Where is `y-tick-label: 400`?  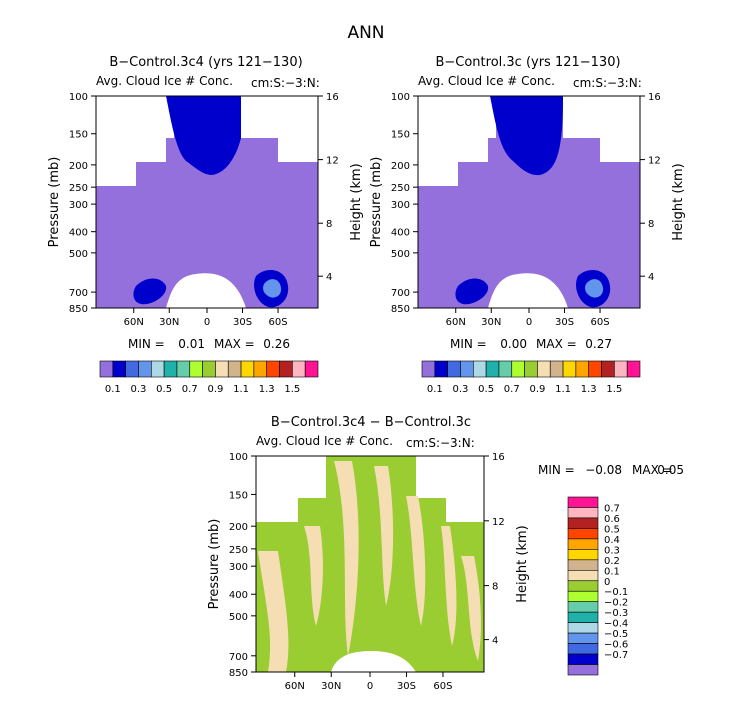
y-tick-label: 400 is located at coordinates (400, 233).